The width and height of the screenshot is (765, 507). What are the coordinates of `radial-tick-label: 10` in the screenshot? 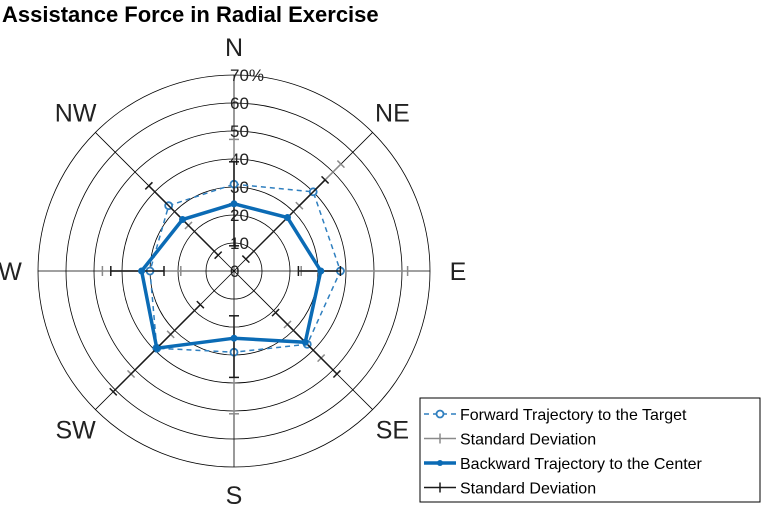 It's located at (239, 243).